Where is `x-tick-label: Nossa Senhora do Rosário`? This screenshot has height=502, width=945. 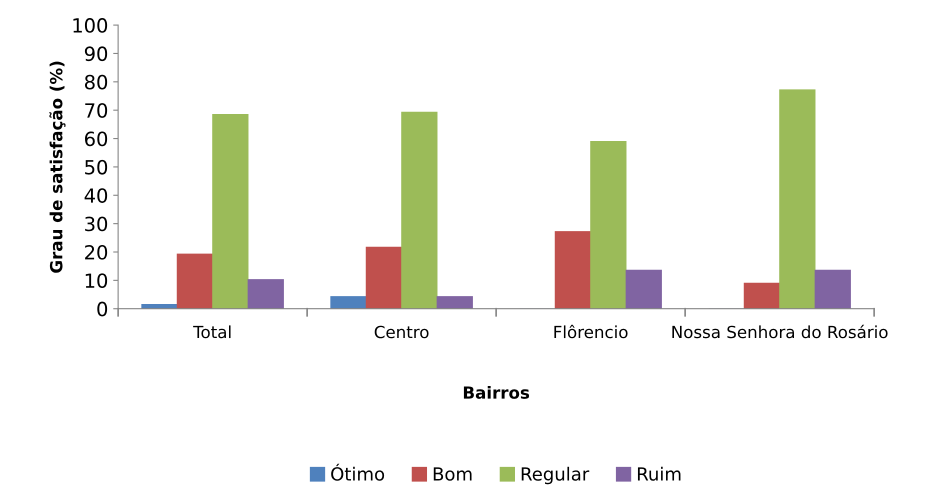 x-tick-label: Nossa Senhora do Rosário is located at coordinates (780, 331).